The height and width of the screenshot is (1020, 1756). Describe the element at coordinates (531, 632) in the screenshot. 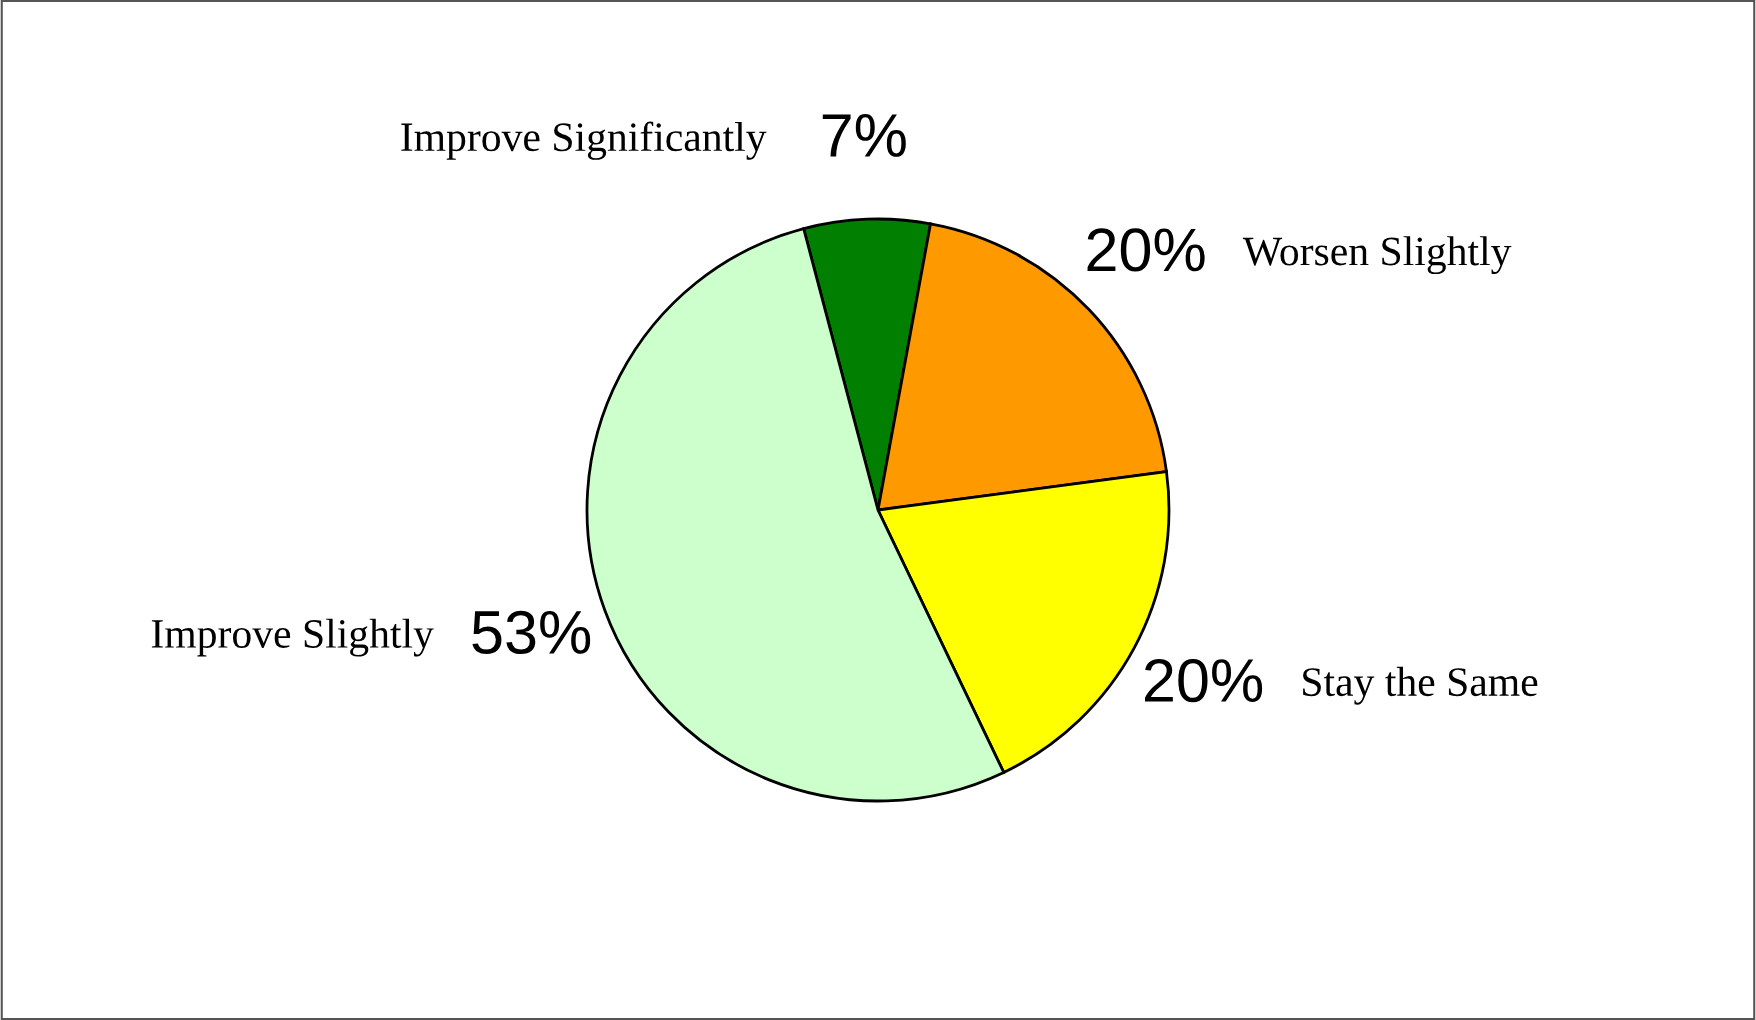

I see `data-label: 53%` at that location.